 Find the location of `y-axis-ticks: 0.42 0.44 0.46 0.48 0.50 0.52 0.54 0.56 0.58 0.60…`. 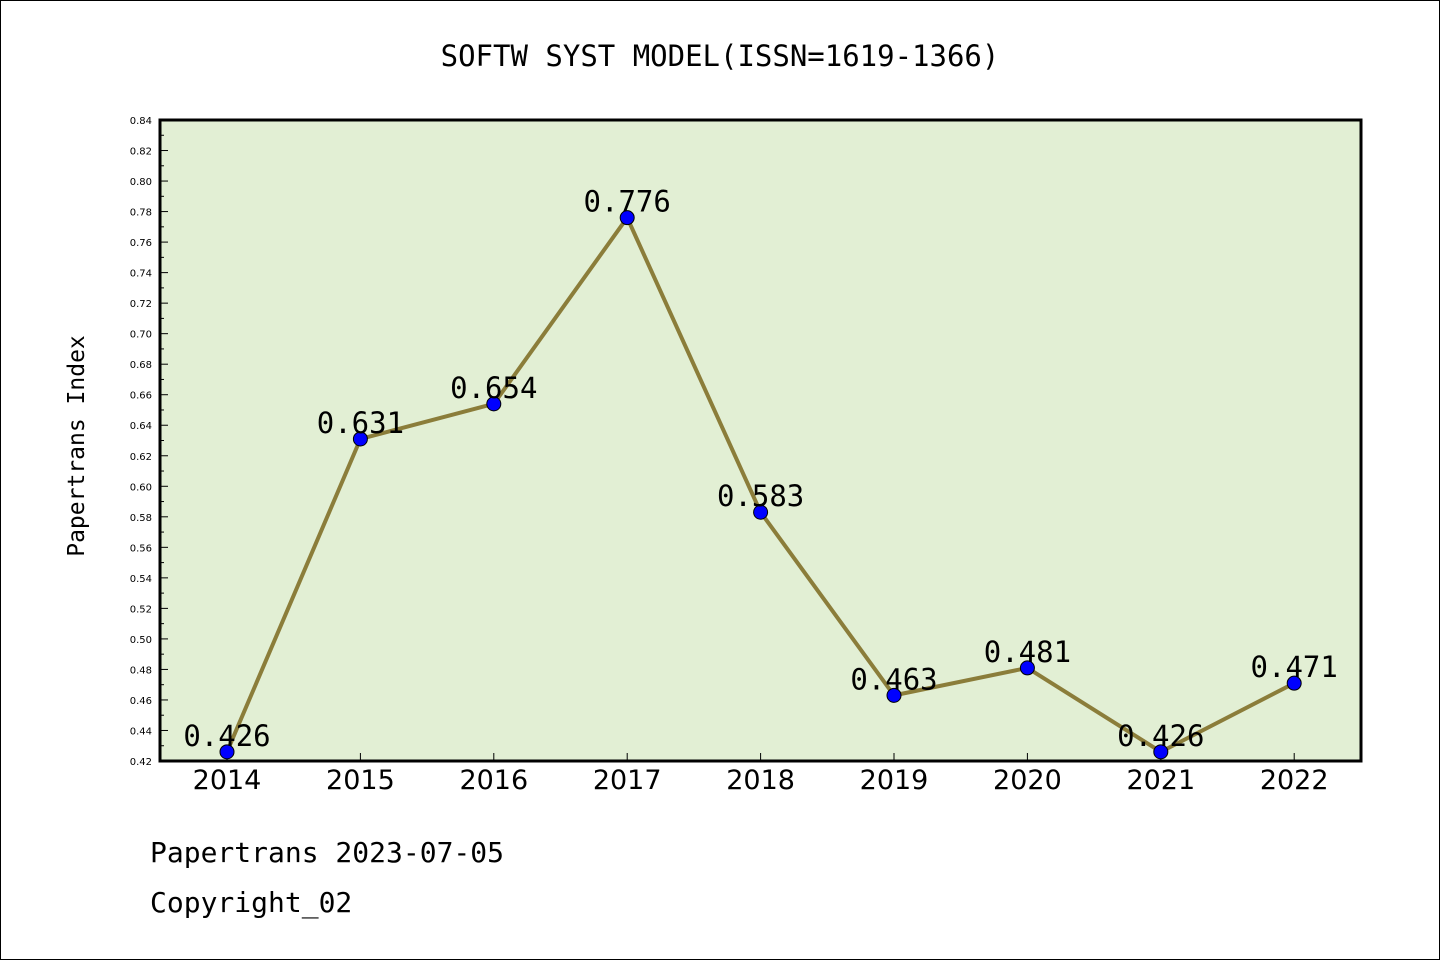

y-axis-ticks: 0.42 0.44 0.46 0.48 0.50 0.52 0.54 0.56 0.58 0.60… is located at coordinates (149, 442).